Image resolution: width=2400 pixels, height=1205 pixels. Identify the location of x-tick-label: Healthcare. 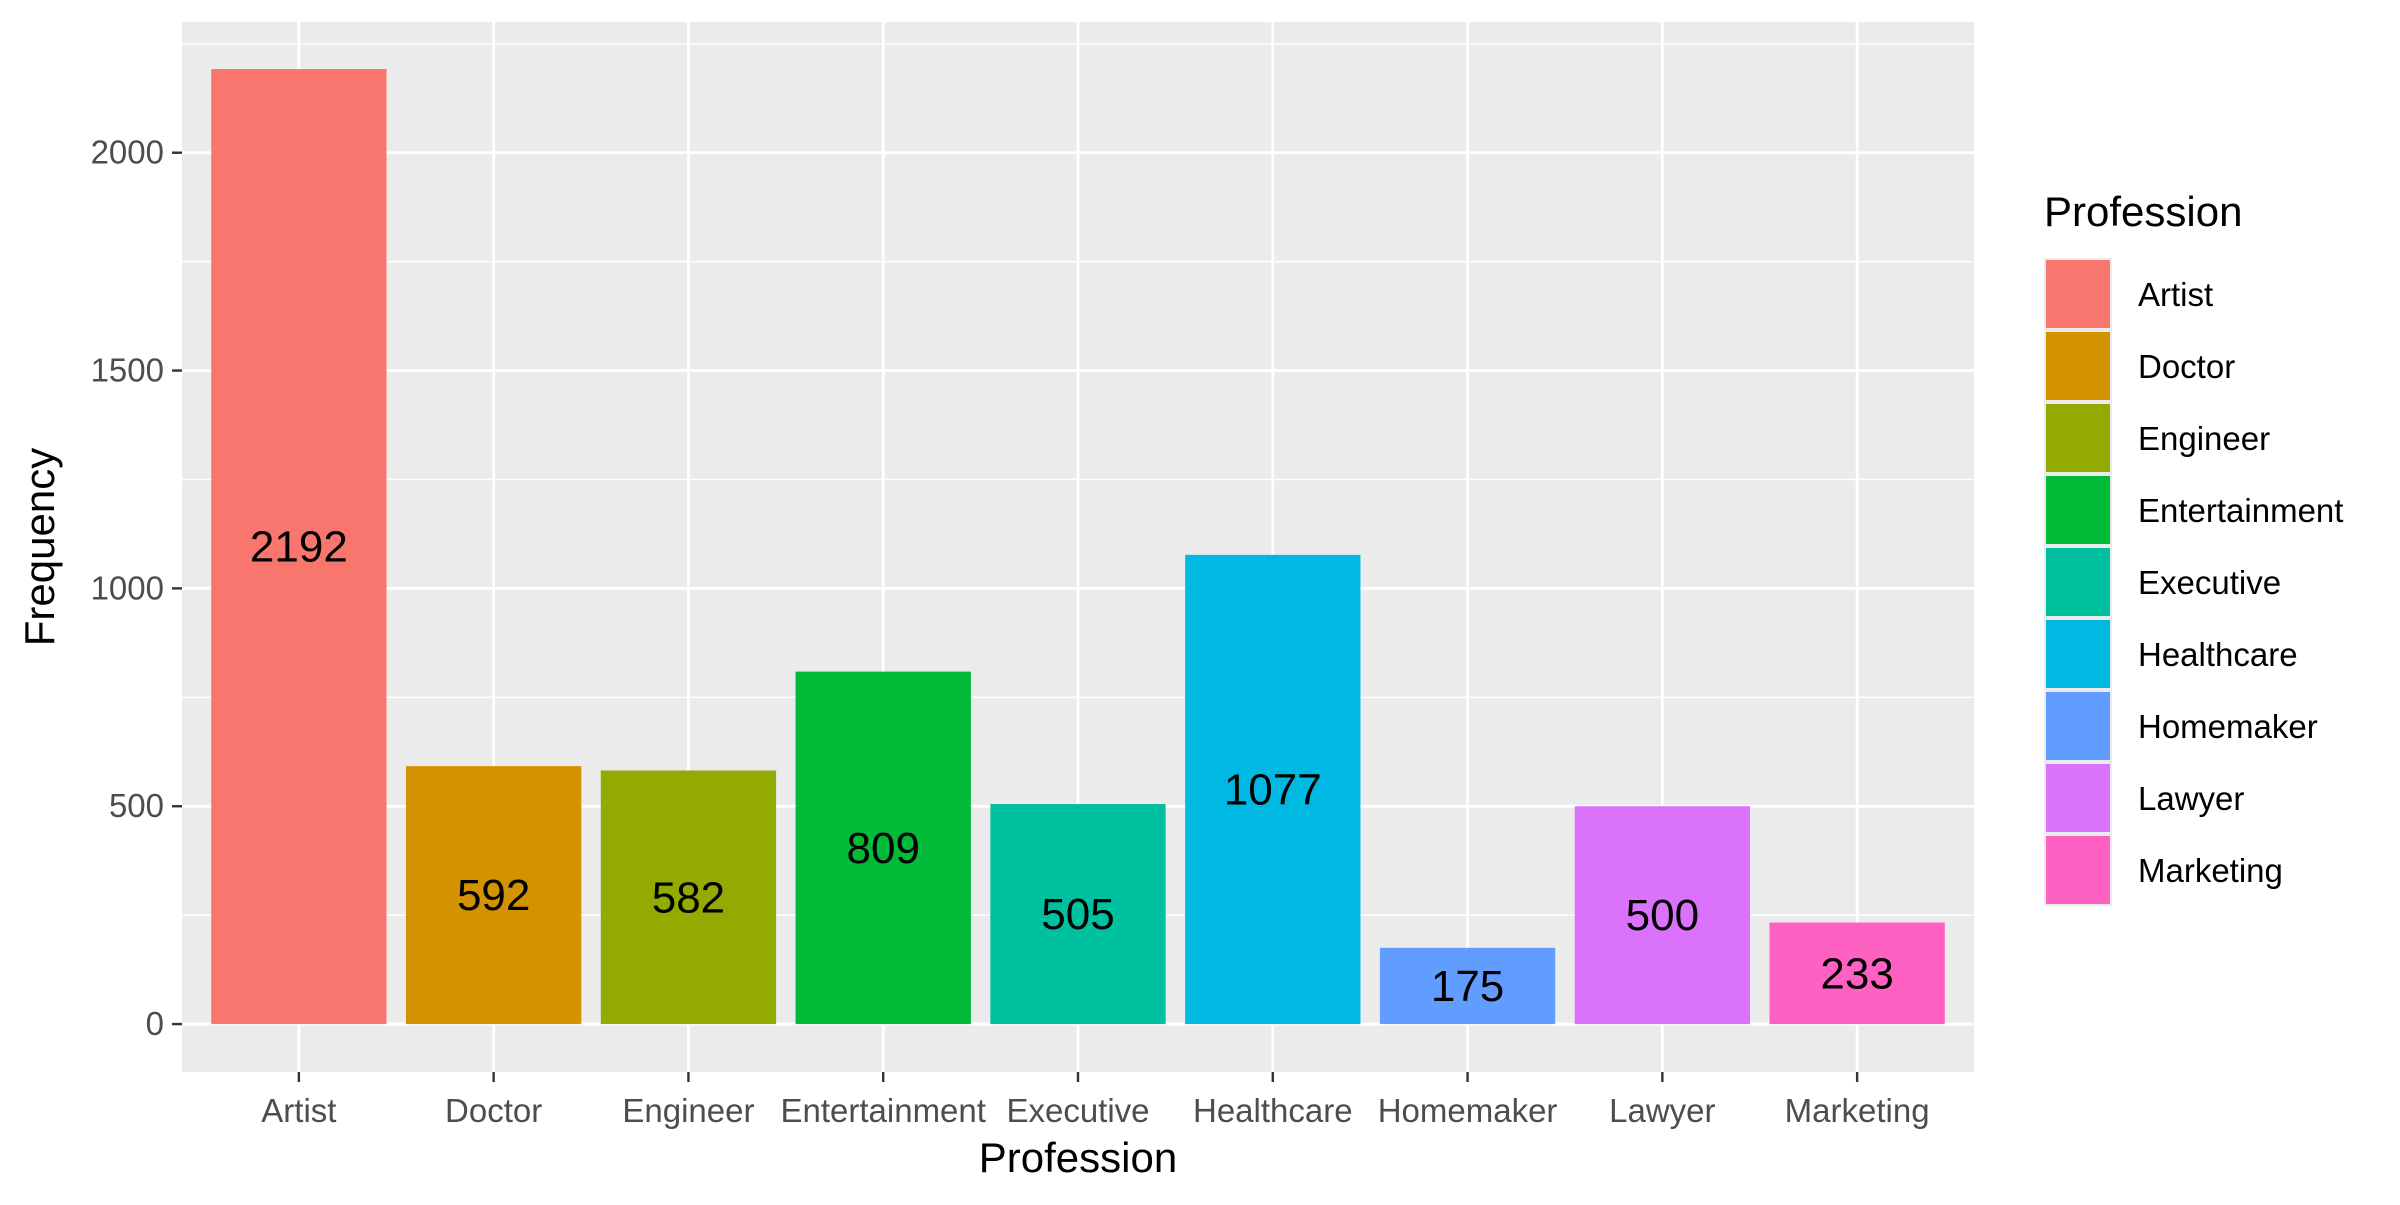
(1273, 1110).